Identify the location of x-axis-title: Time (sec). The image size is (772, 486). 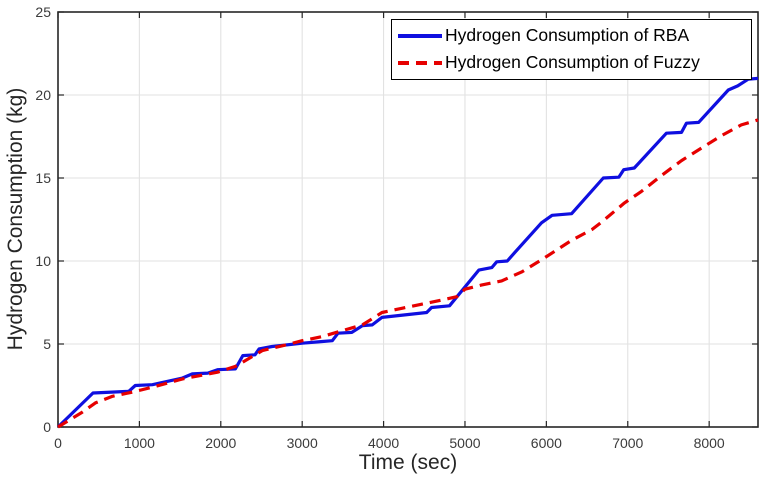
(408, 462).